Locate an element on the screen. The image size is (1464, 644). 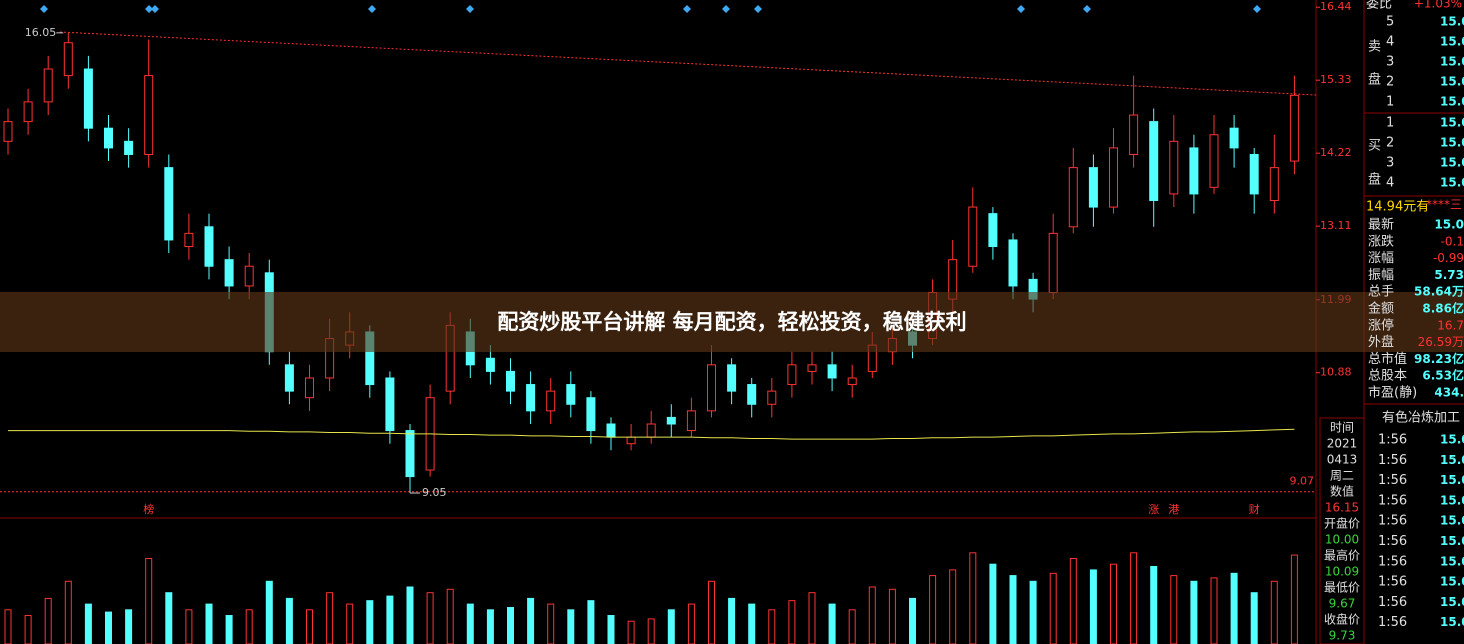
stat-label: 涨幅 is located at coordinates (1381, 258).